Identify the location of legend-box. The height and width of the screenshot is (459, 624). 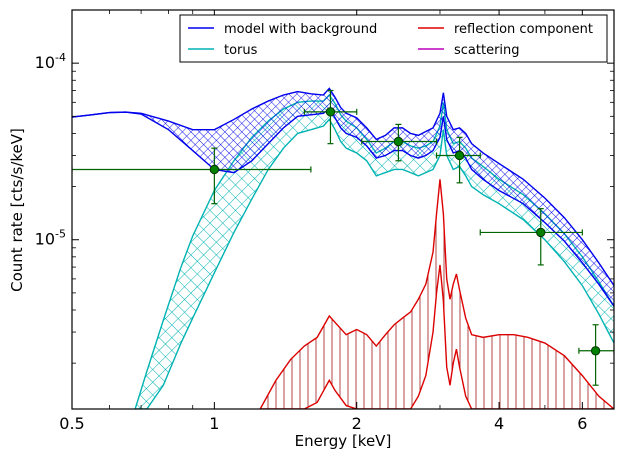
(393, 38).